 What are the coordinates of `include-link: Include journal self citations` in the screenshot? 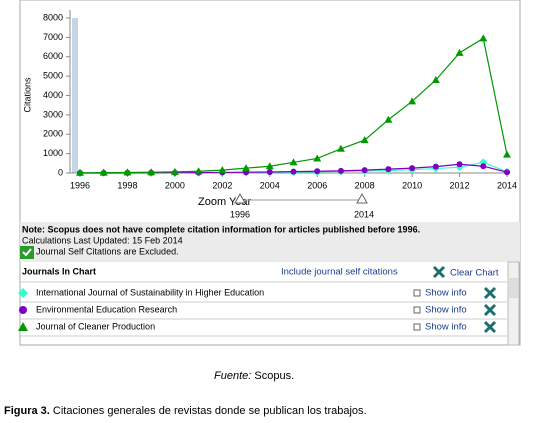 It's located at (339, 272).